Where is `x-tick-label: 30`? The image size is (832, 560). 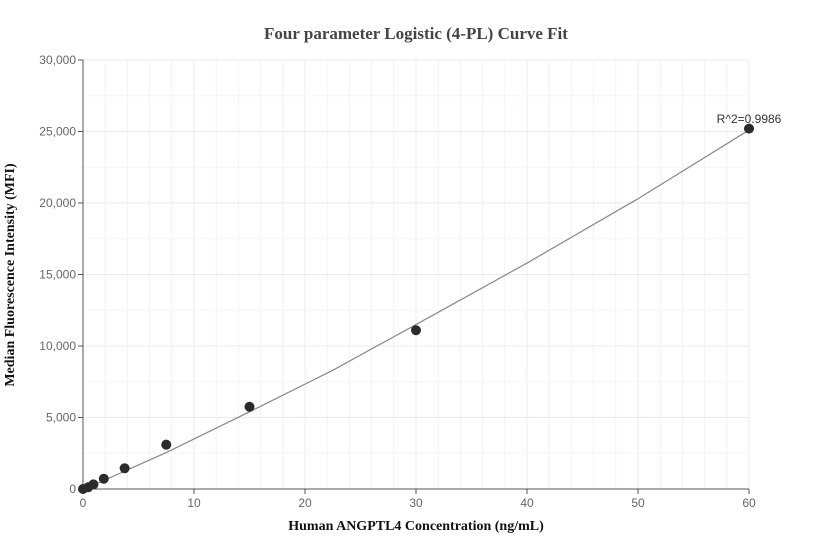 x-tick-label: 30 is located at coordinates (416, 503).